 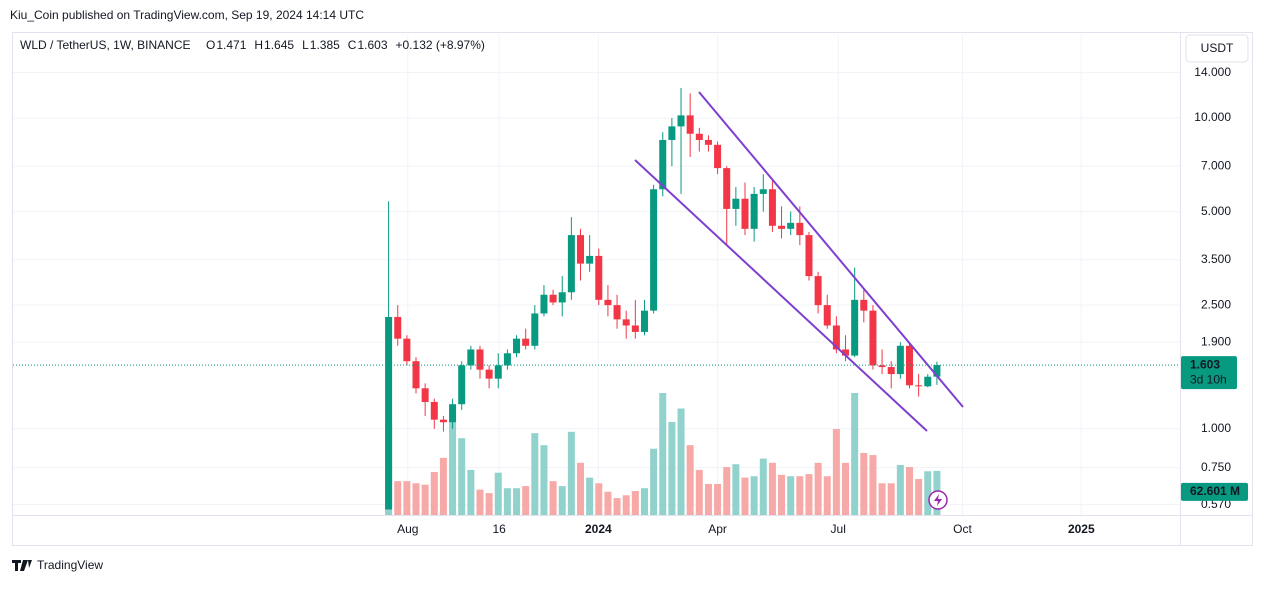 What do you see at coordinates (938, 500) in the screenshot?
I see `bolt-glyph` at bounding box center [938, 500].